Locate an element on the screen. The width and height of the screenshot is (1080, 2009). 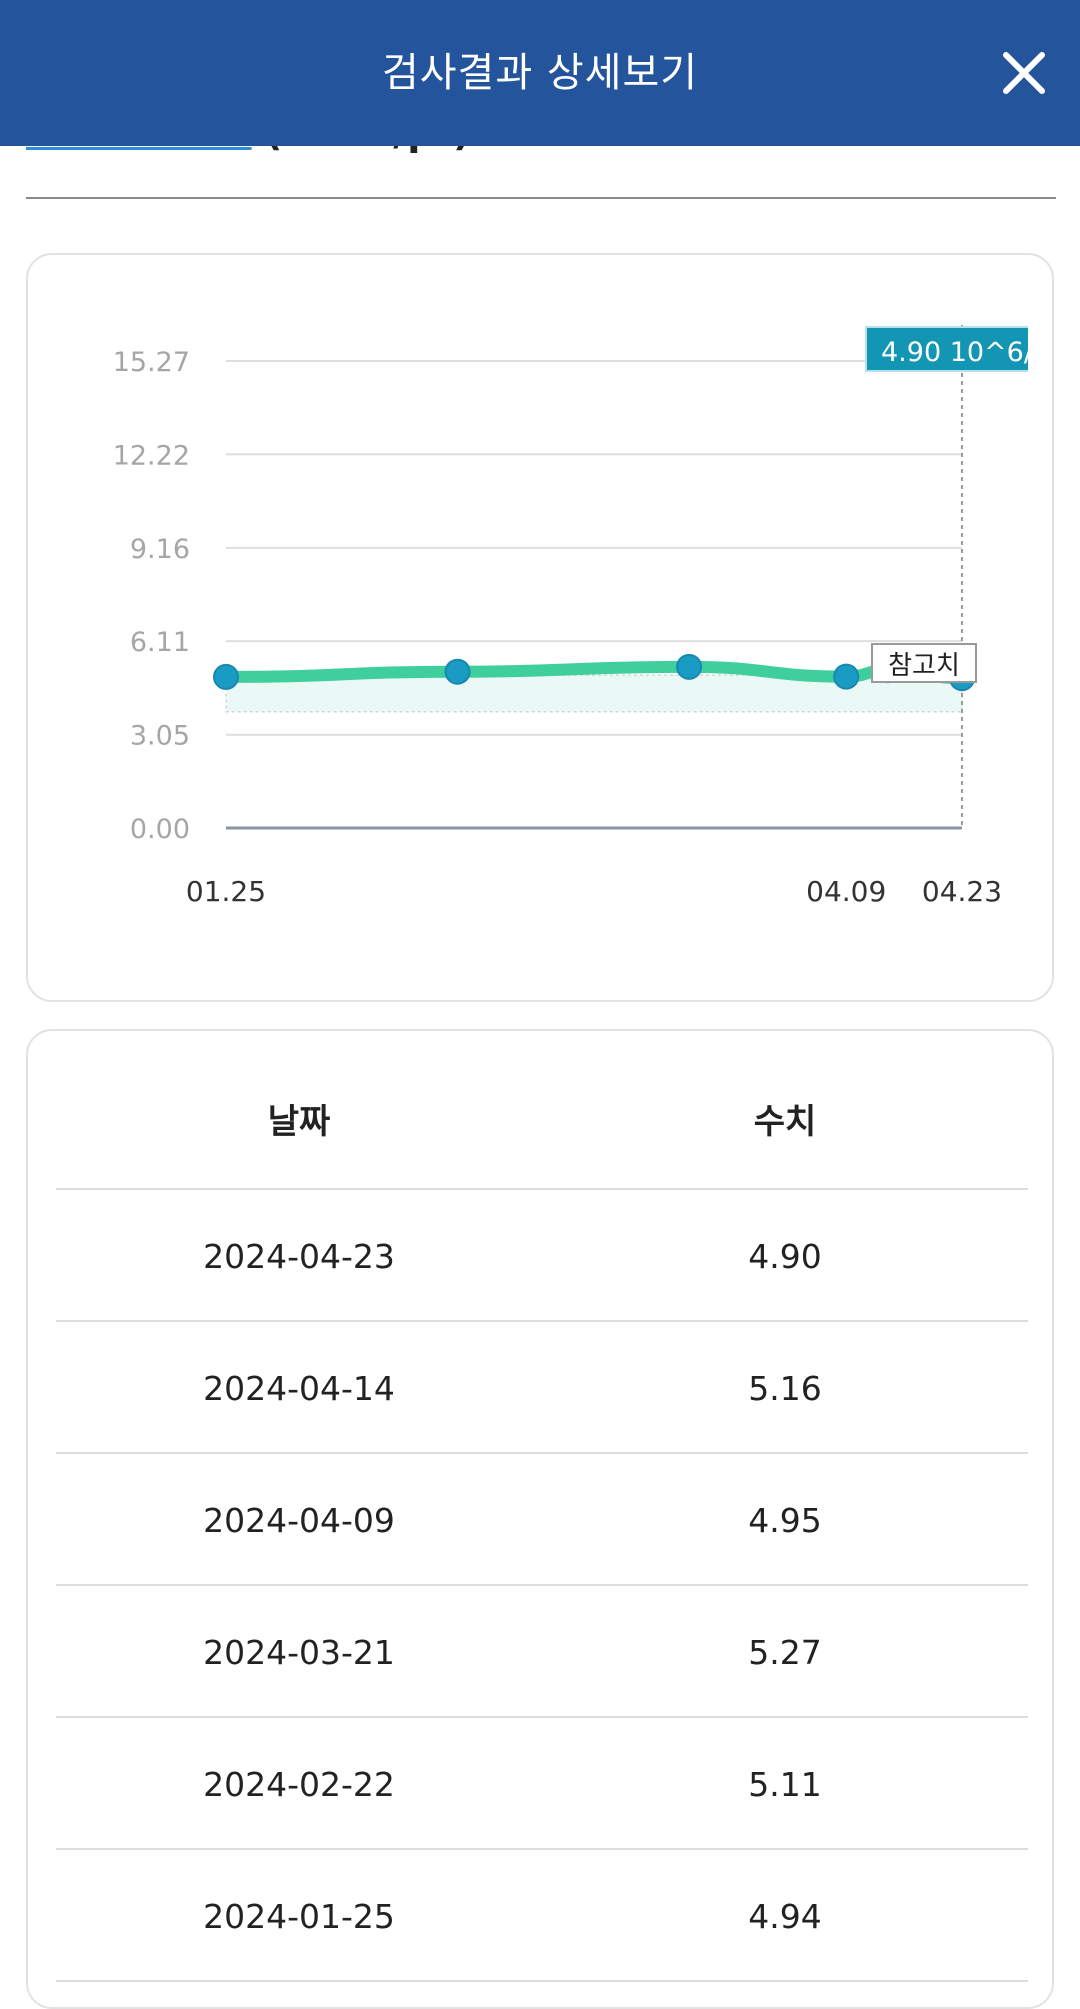
x-tick-label: 01.25 is located at coordinates (226, 891).